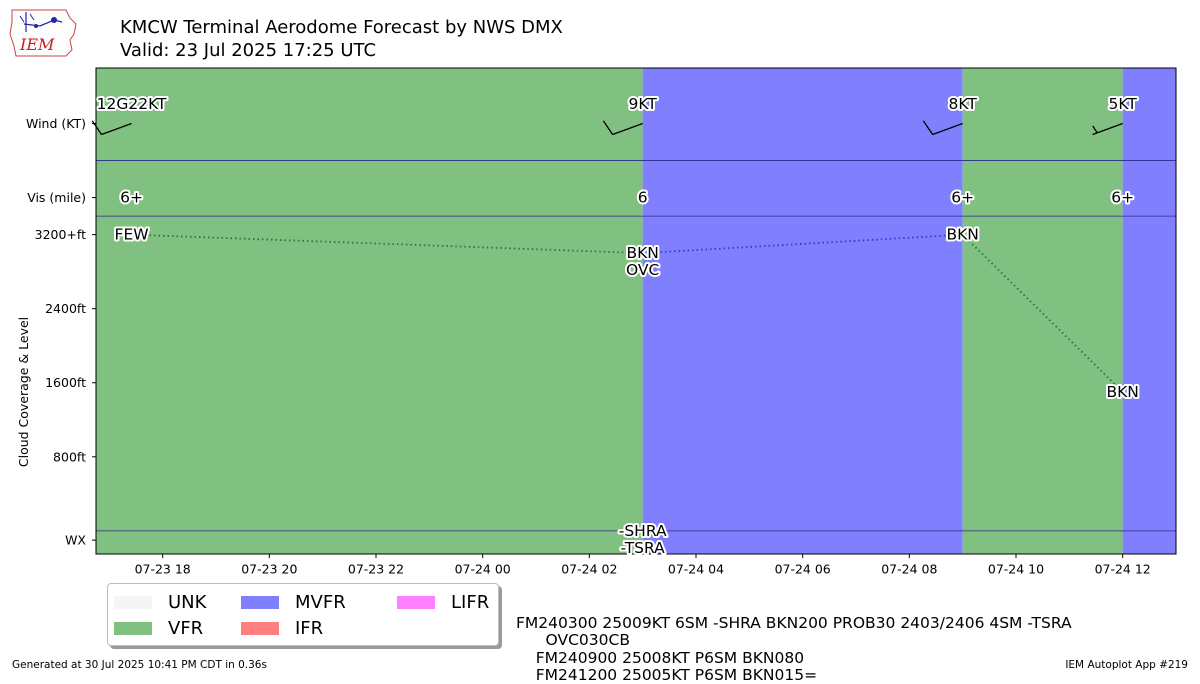 Image resolution: width=1200 pixels, height=684 pixels. Describe the element at coordinates (803, 569) in the screenshot. I see `x-tick-label: 07-24 06` at that location.